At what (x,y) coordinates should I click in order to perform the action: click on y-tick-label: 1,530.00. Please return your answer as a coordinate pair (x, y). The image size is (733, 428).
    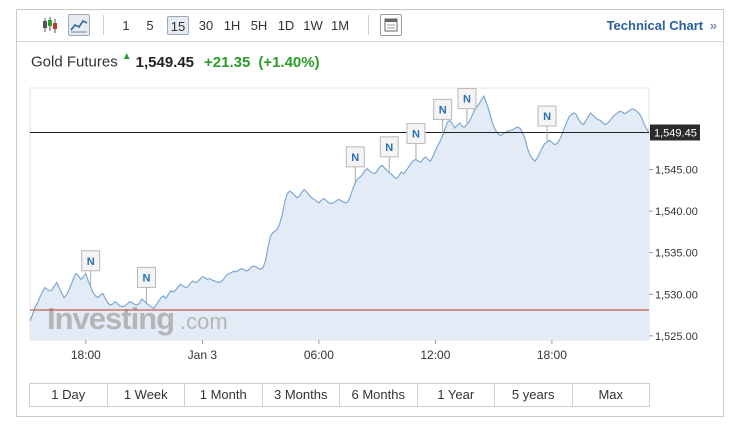
    Looking at the image, I should click on (676, 295).